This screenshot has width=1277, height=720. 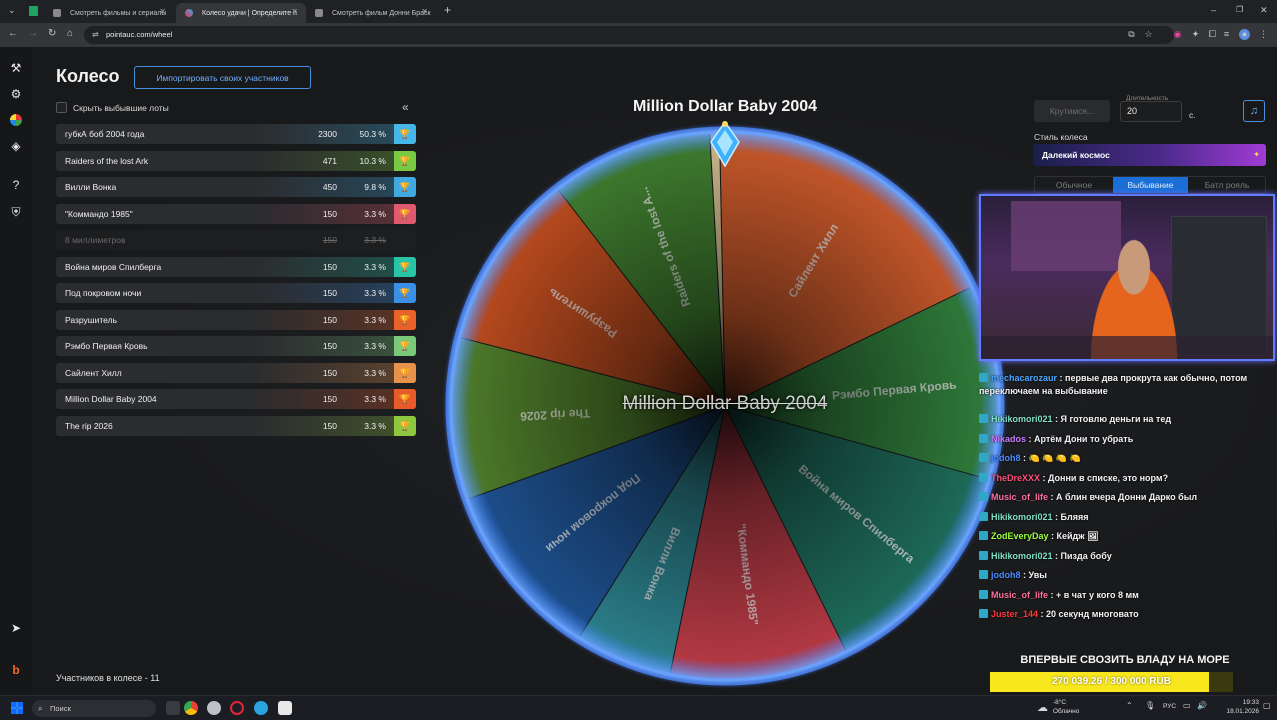 I want to click on import-participants-button: Импортировать своих участников, so click(x=222, y=77).